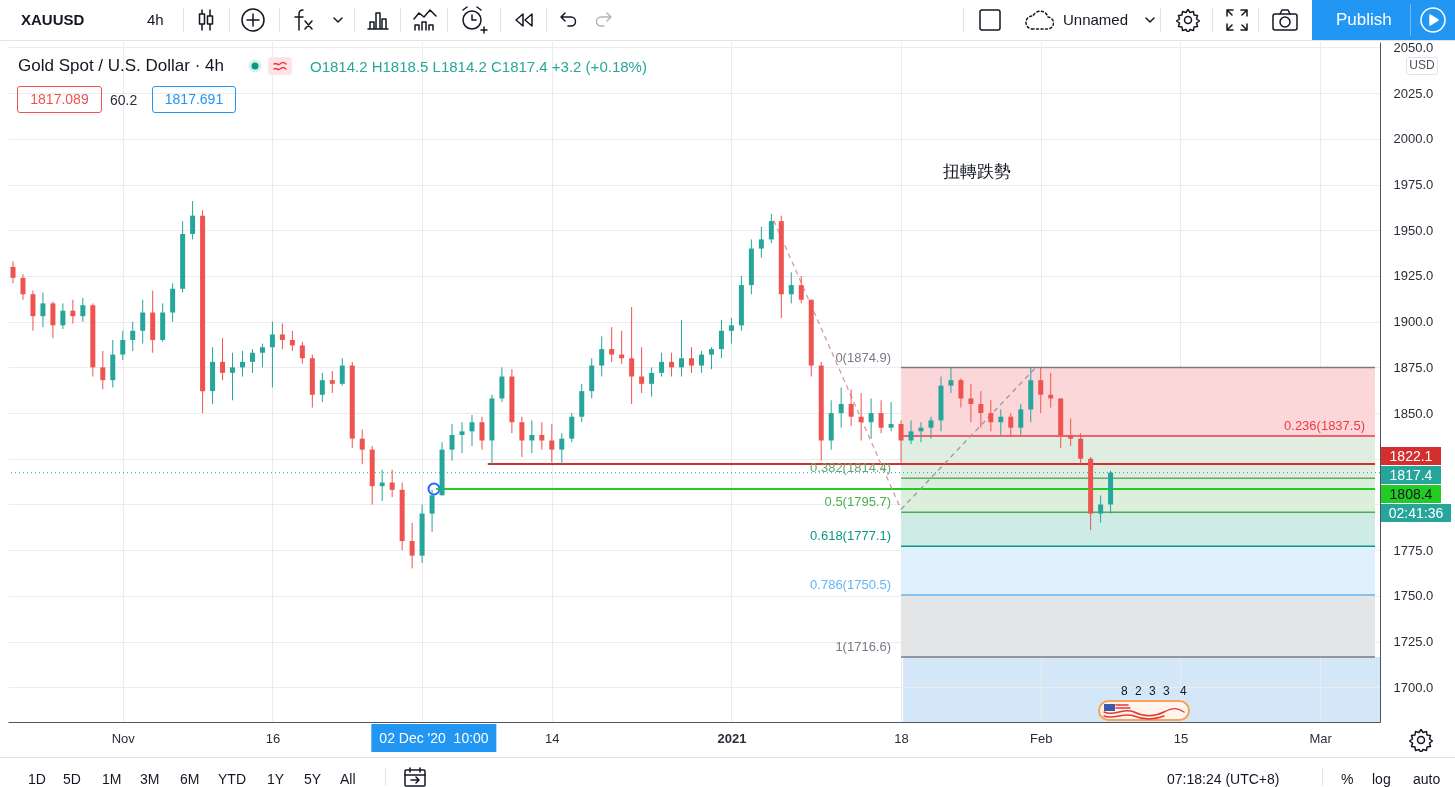 The height and width of the screenshot is (787, 1455). What do you see at coordinates (1413, 322) in the screenshot?
I see `y-tick-label: 1900.0` at bounding box center [1413, 322].